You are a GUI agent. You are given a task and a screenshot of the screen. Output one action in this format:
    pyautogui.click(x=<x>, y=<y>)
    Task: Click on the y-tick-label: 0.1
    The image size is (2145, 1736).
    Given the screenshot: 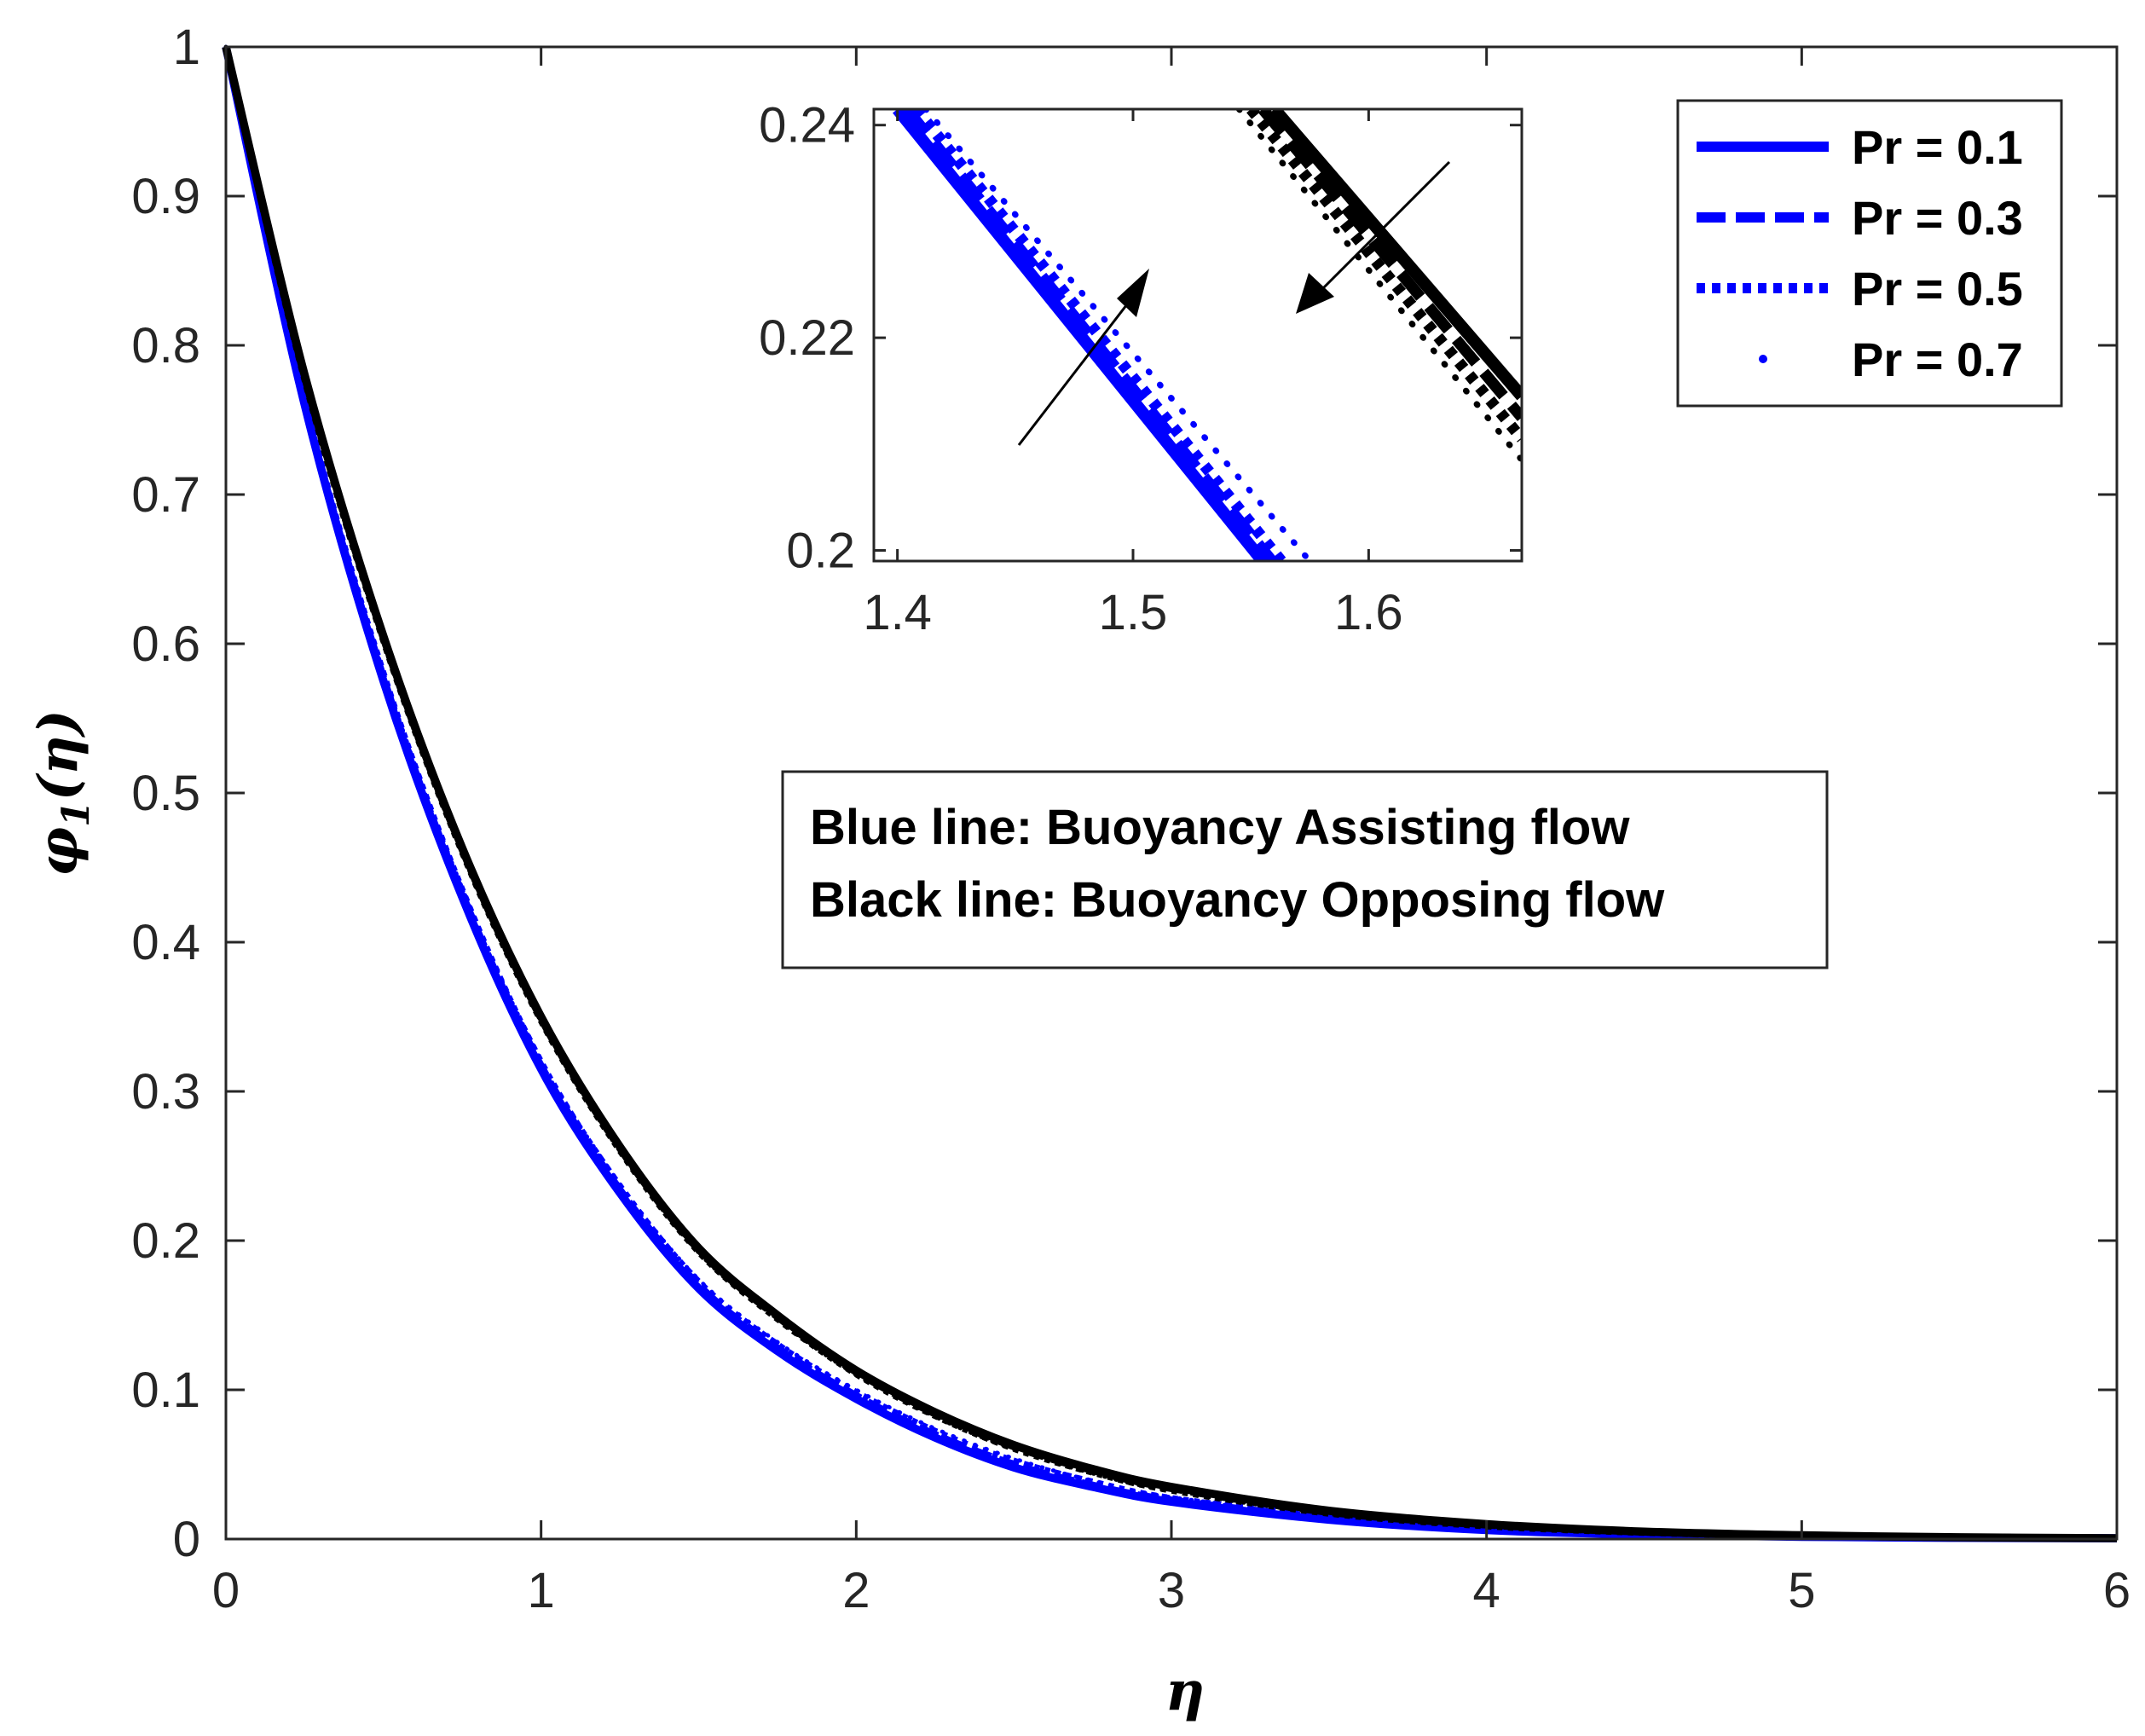 What is the action you would take?
    pyautogui.click(x=166, y=1390)
    